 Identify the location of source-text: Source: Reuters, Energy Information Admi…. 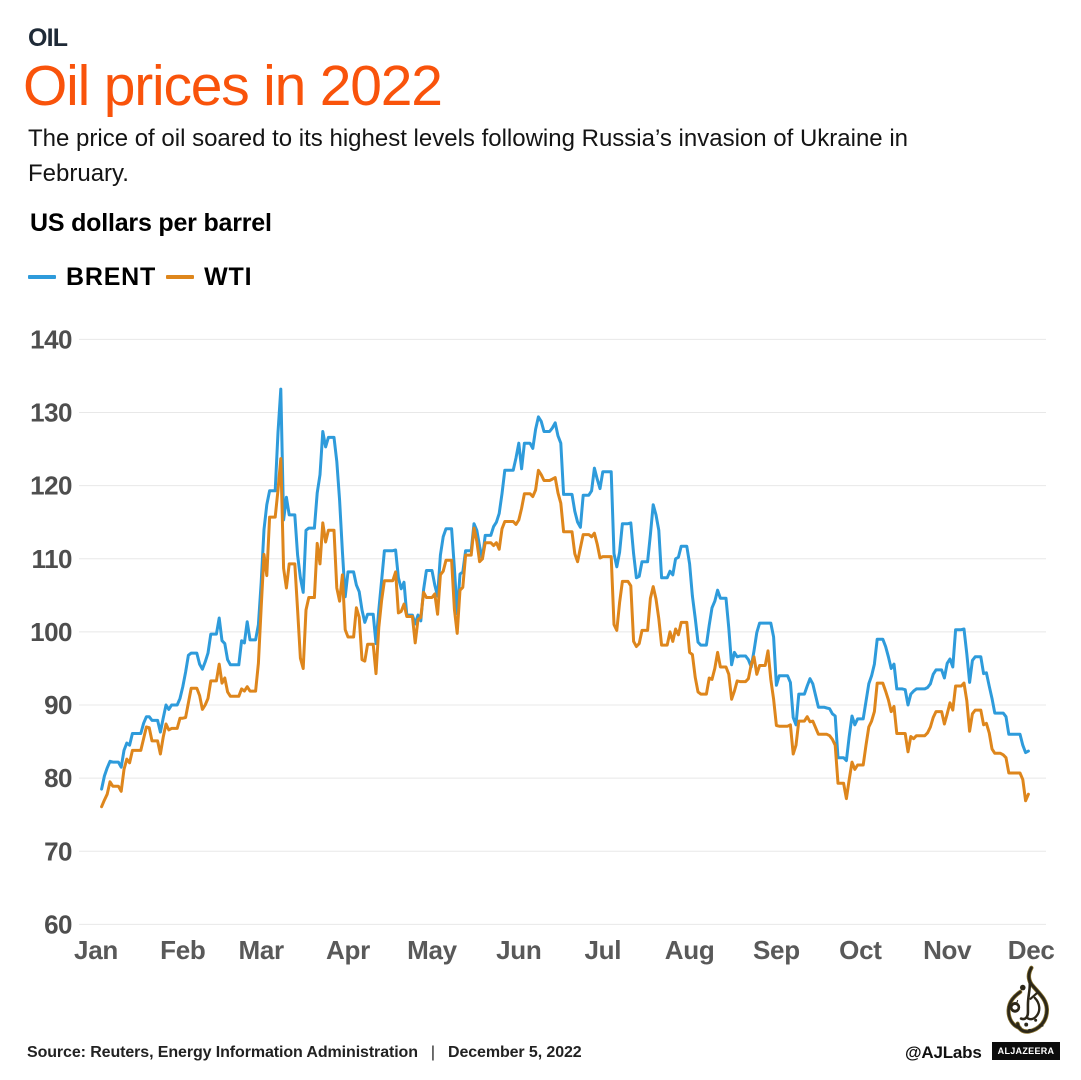
(222, 1052).